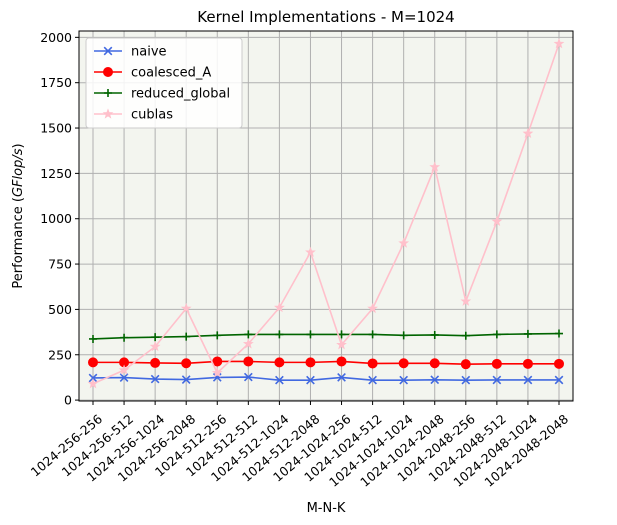  What do you see at coordinates (180, 94) in the screenshot?
I see `legend-label: reduced_global` at bounding box center [180, 94].